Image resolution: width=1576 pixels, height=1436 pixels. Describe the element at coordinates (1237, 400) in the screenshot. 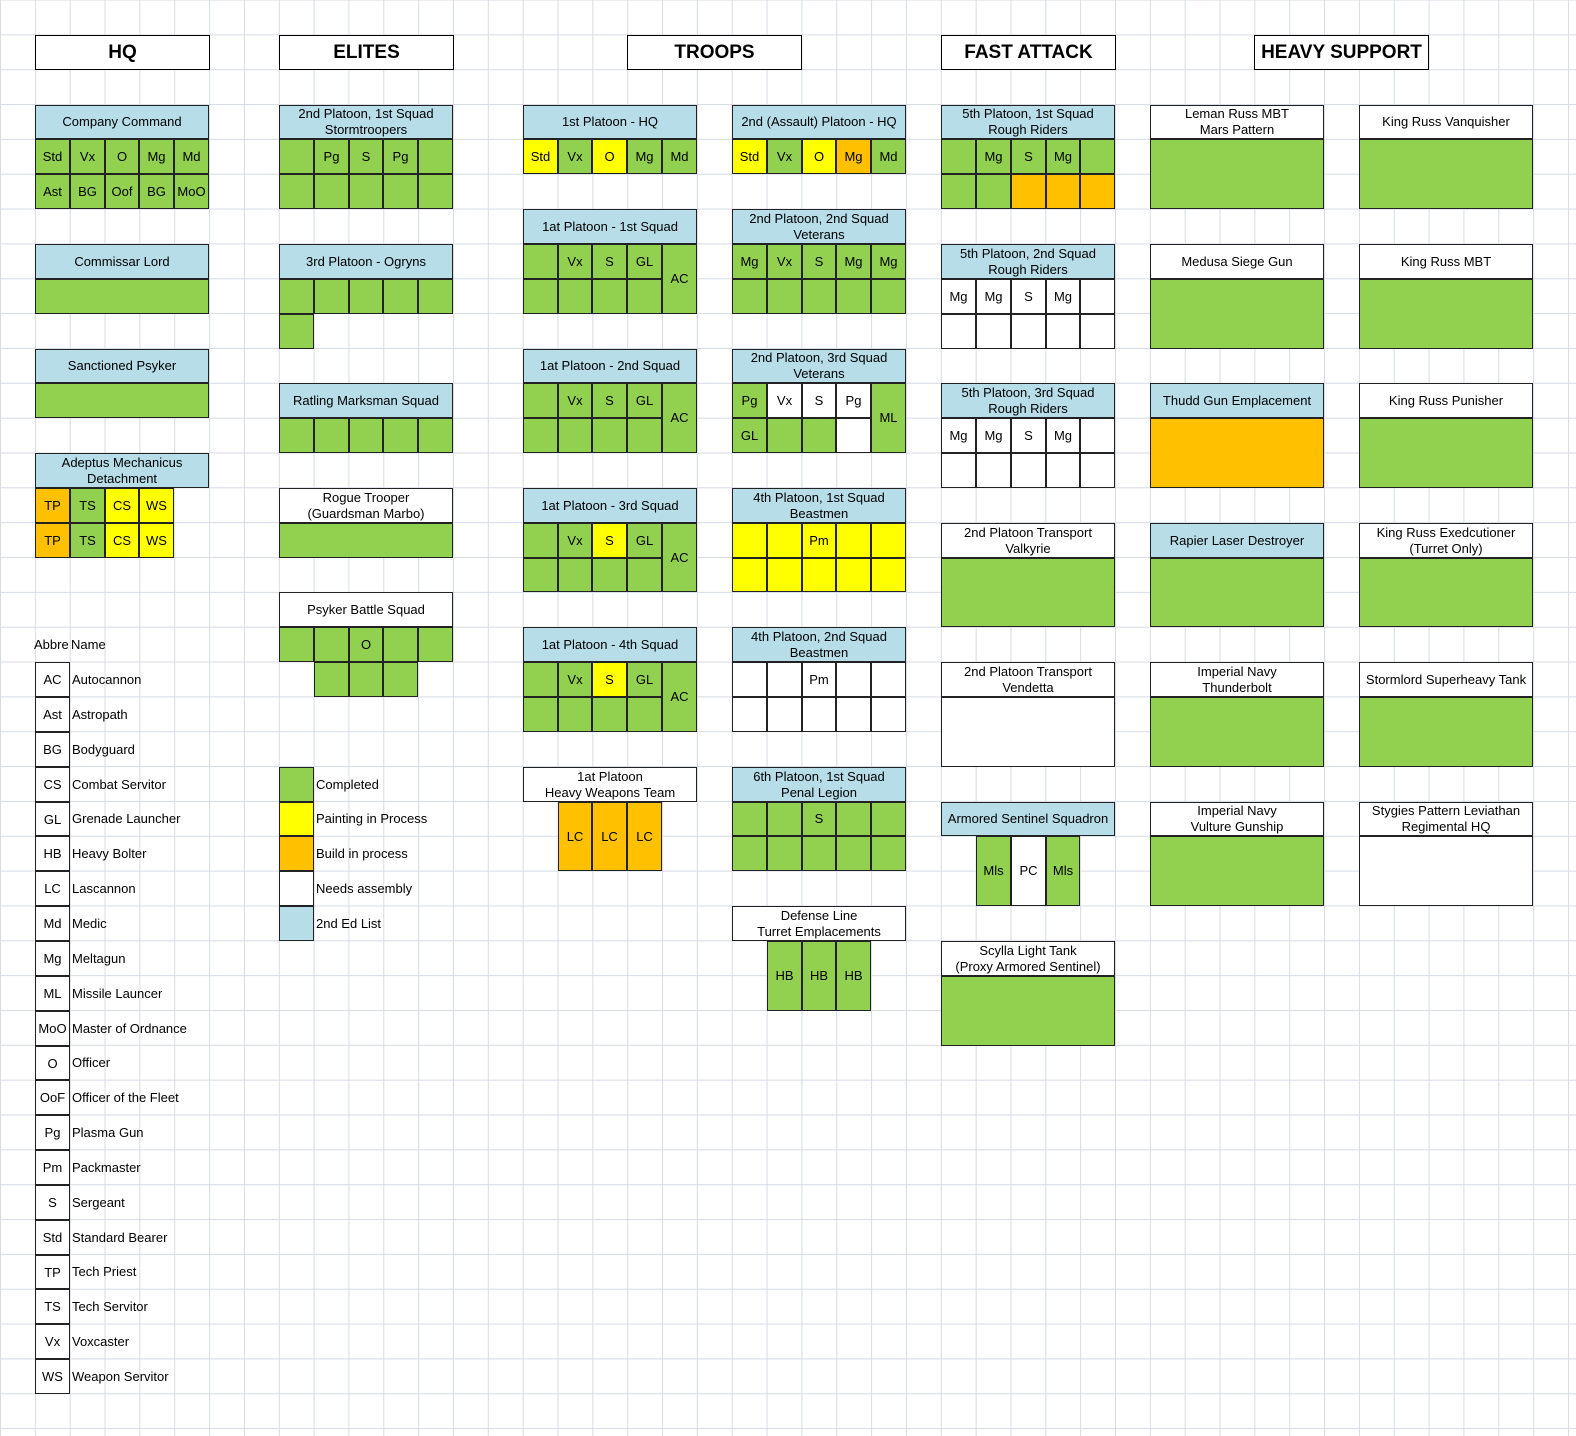

I see `unit-title: Thudd Gun Emplacement` at that location.